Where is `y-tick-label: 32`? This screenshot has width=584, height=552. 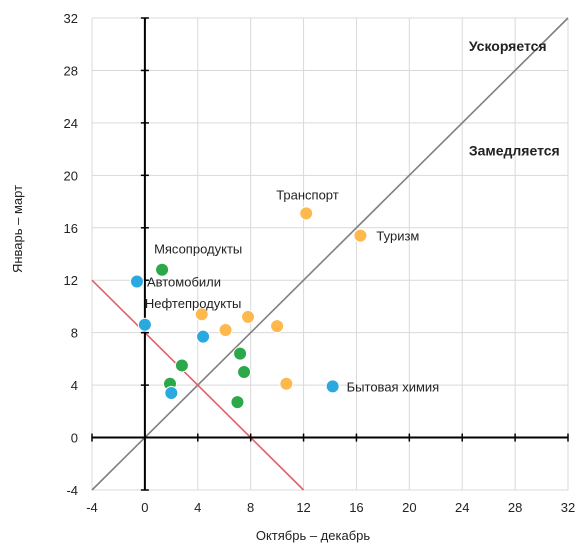 y-tick-label: 32 is located at coordinates (71, 18).